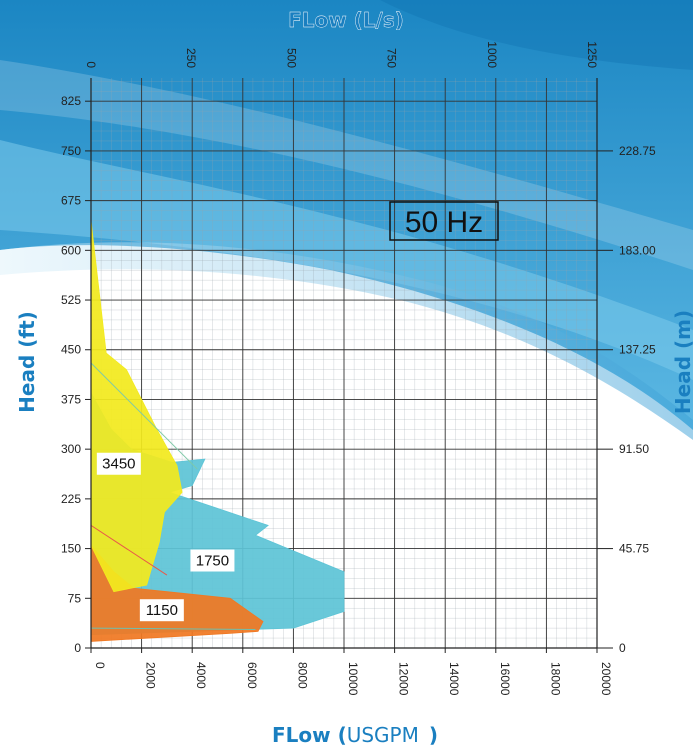 This screenshot has width=693, height=748. I want to click on y-tick-label: 0, so click(77, 648).